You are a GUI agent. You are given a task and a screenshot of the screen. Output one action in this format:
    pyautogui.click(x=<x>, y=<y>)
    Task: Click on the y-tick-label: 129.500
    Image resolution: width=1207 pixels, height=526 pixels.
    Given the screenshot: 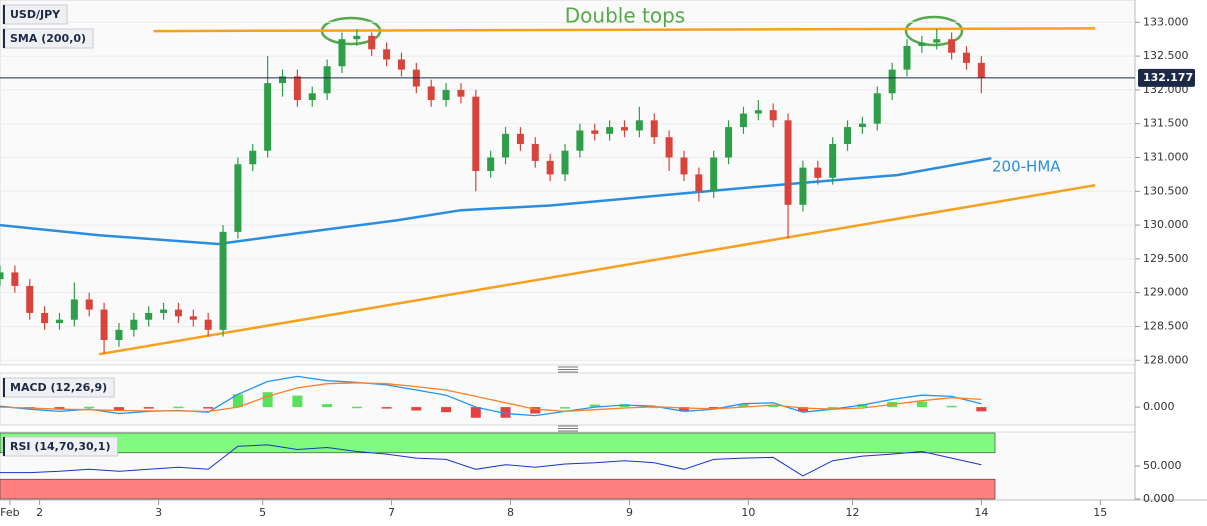 What is the action you would take?
    pyautogui.click(x=1166, y=258)
    